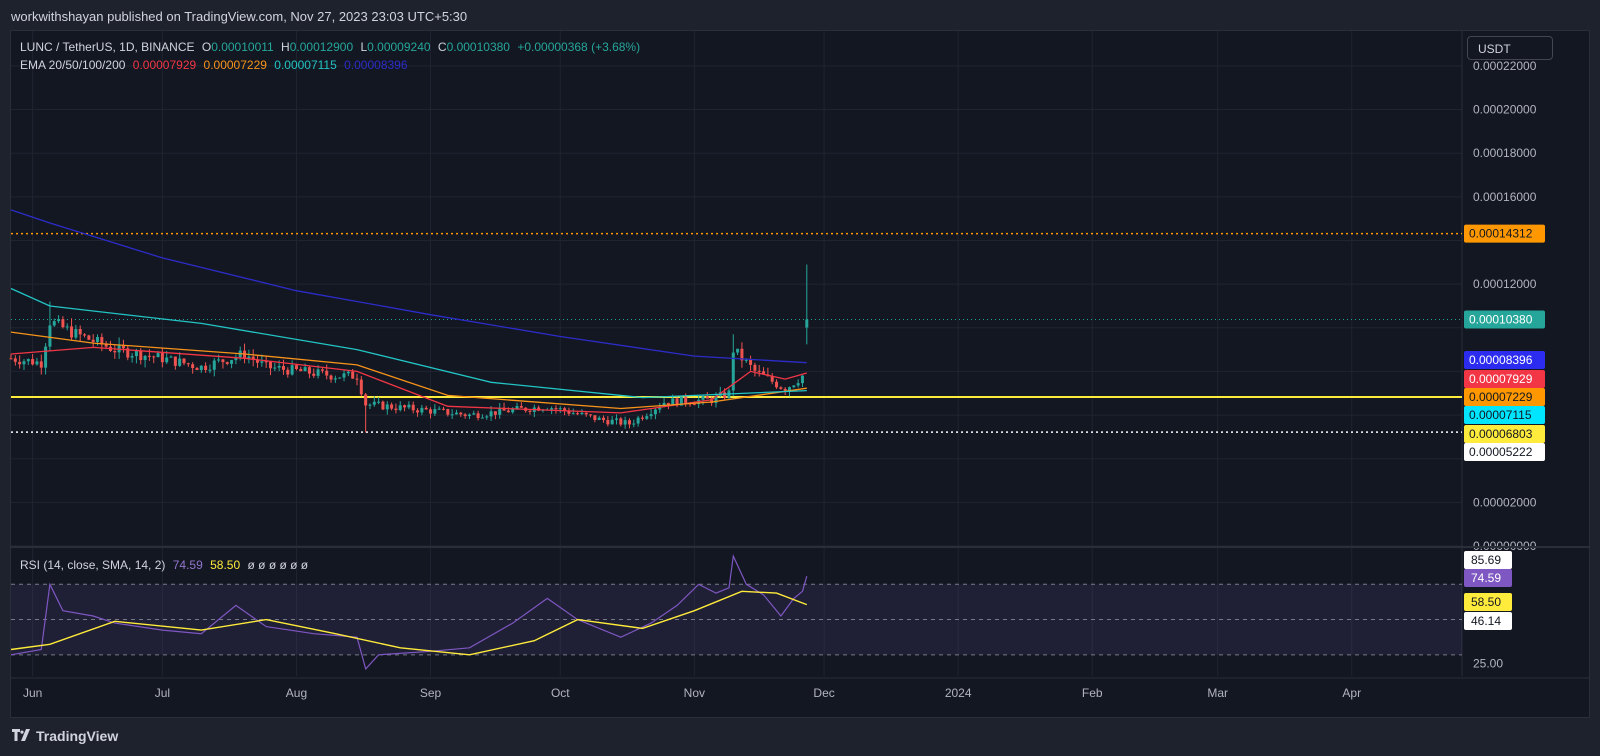 Image resolution: width=1600 pixels, height=756 pixels. I want to click on price-label-resistance, so click(1504, 233).